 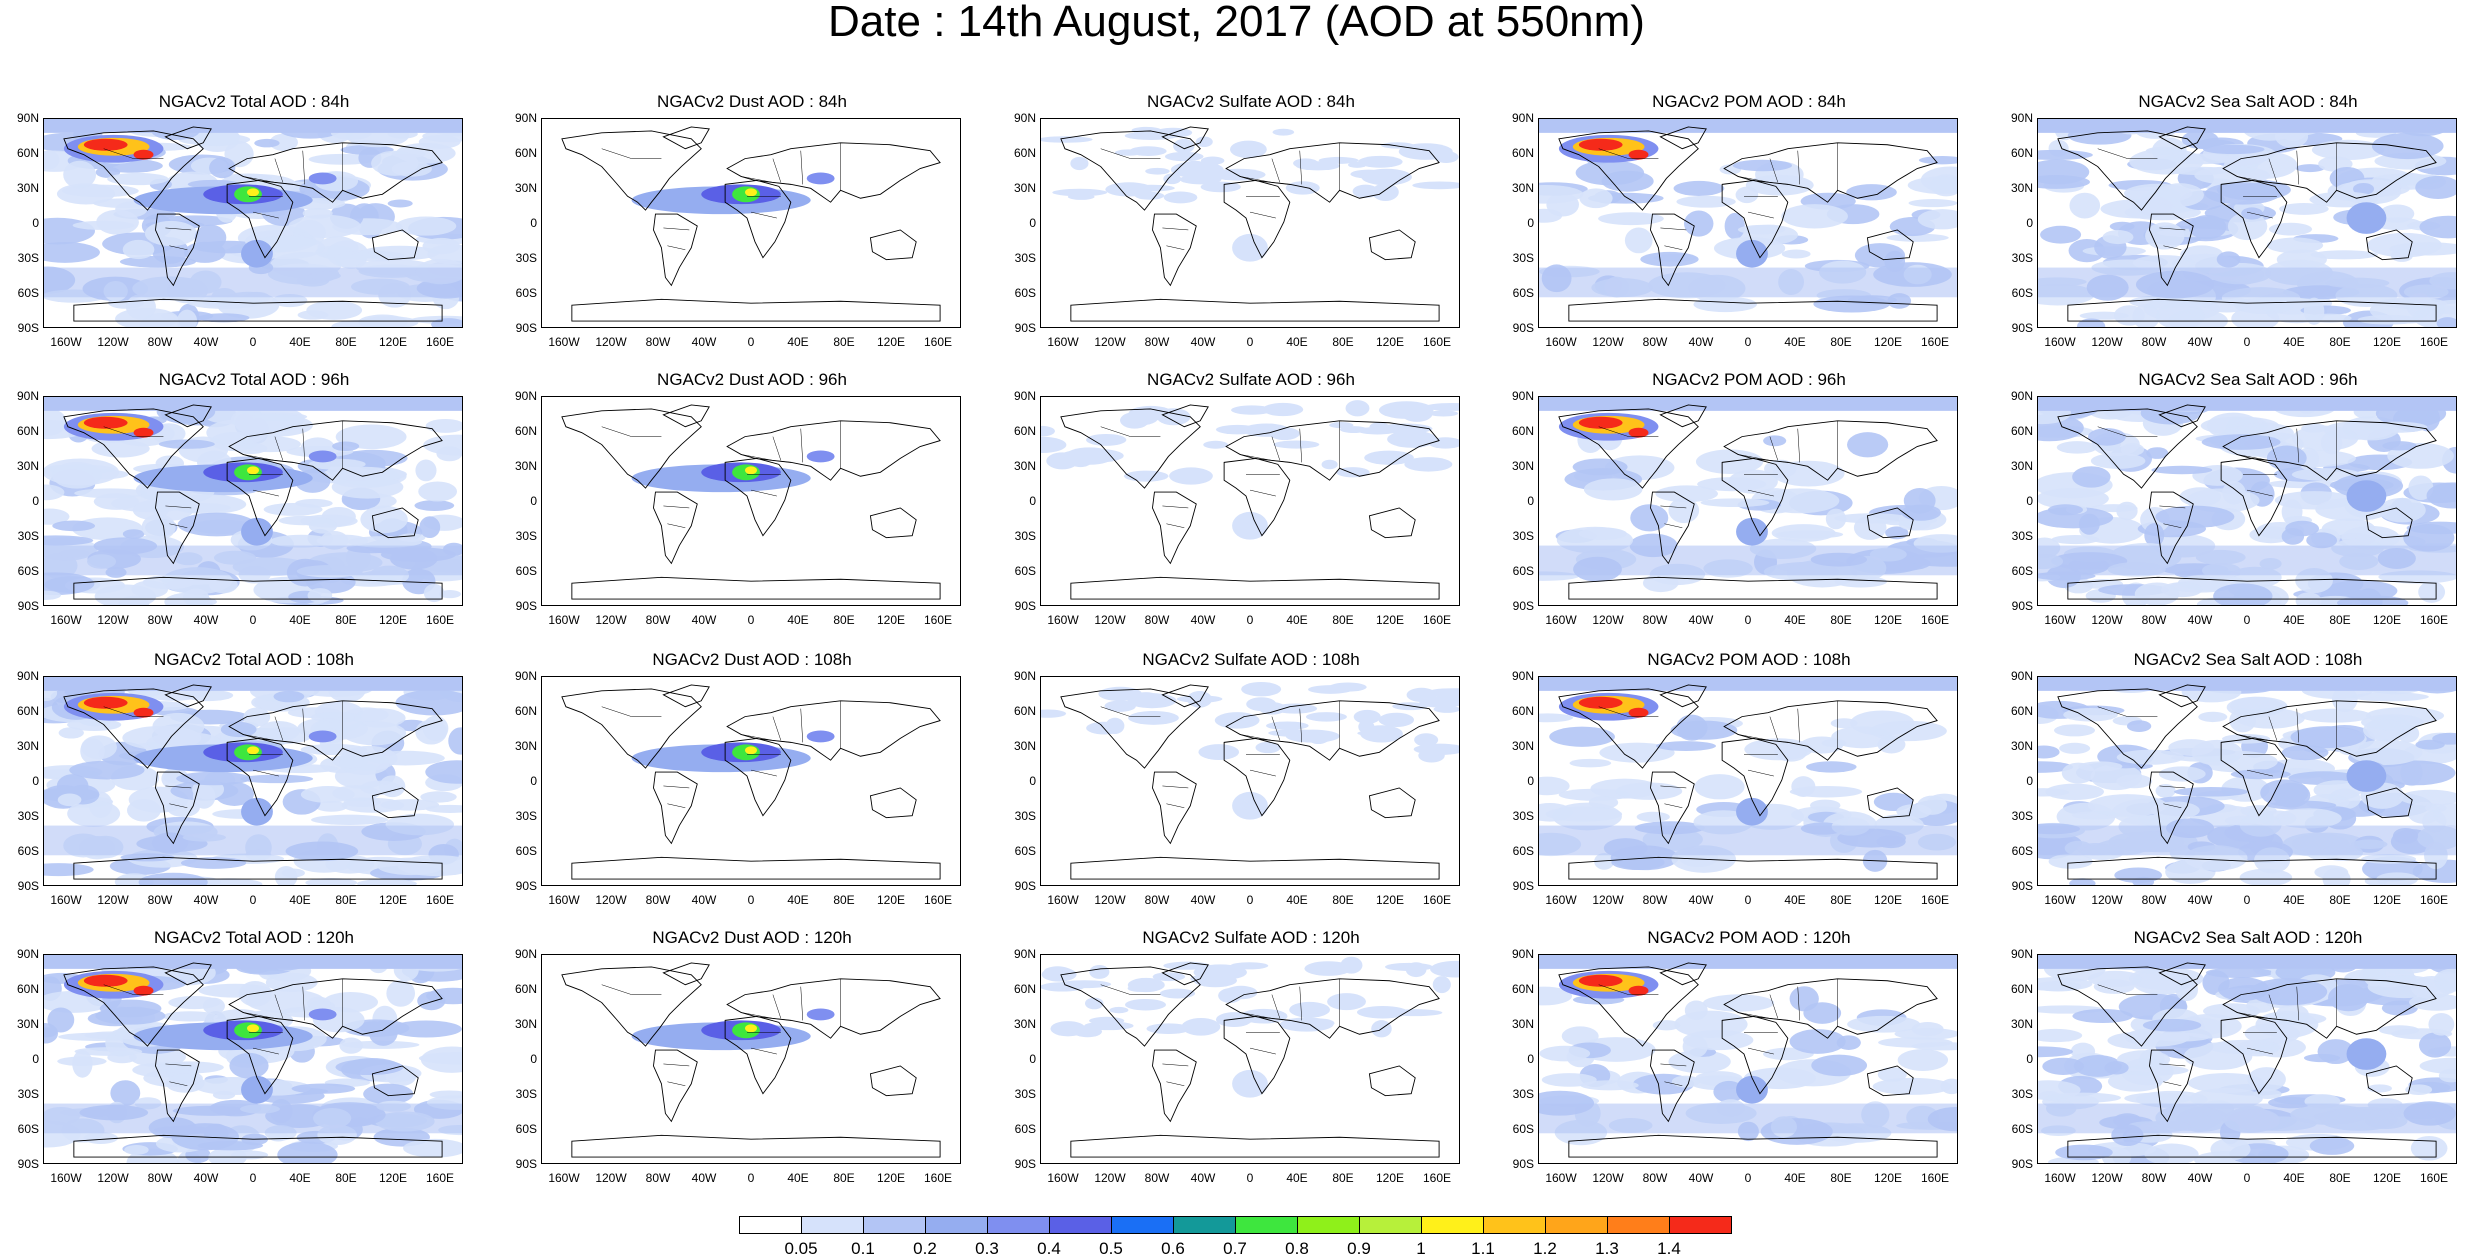 I want to click on panel-title: NGACv2 Total AOD : 84h, so click(x=254, y=101).